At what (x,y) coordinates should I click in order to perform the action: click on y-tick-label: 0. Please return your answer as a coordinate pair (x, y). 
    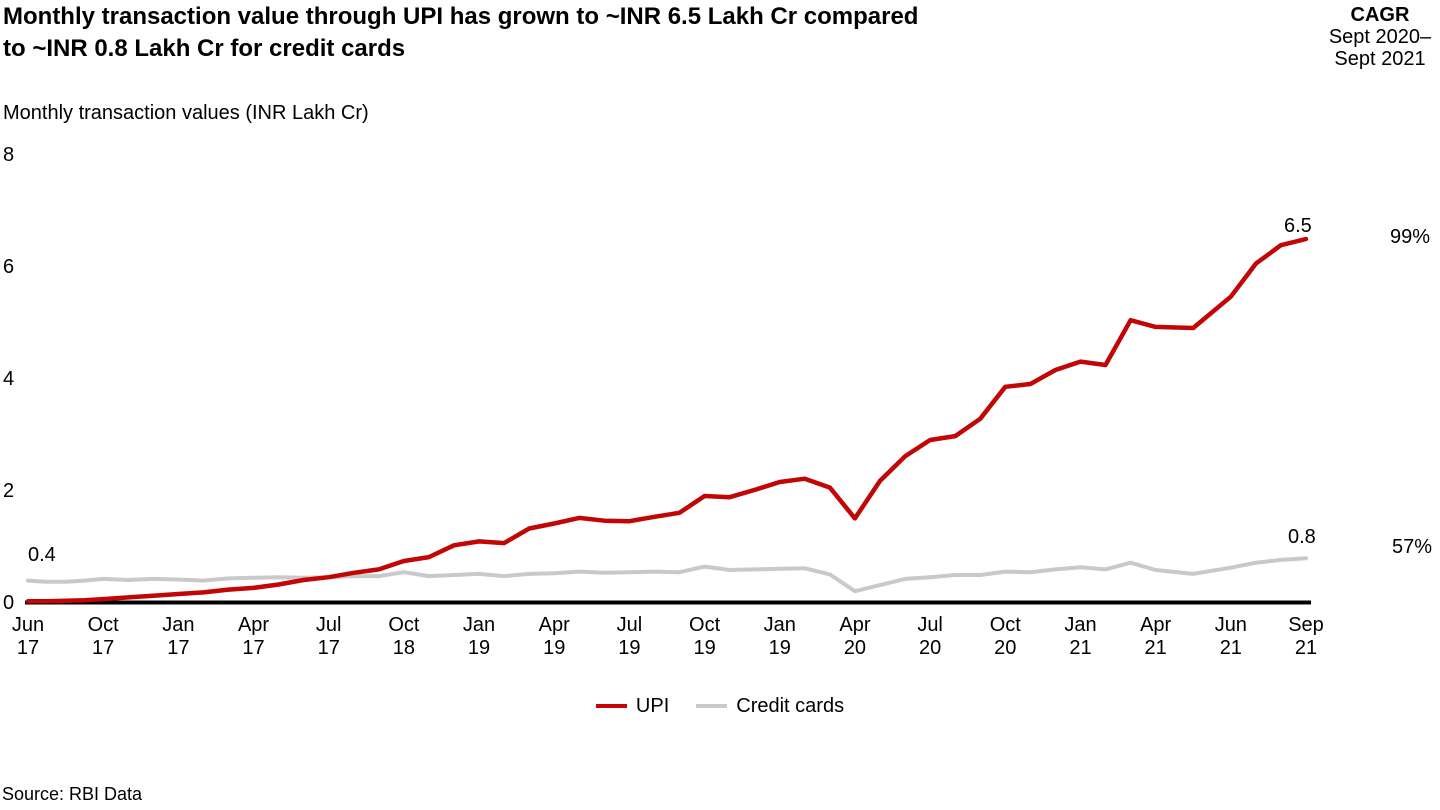
    Looking at the image, I should click on (9, 603).